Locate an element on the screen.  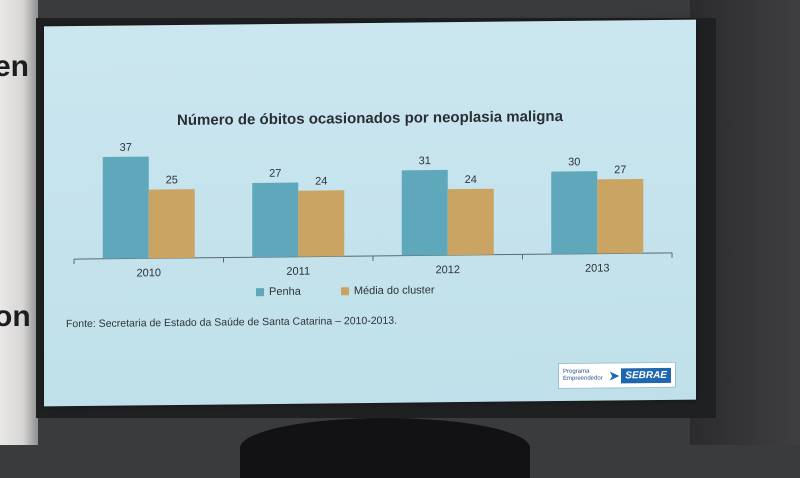
data-label: 37 is located at coordinates (126, 148).